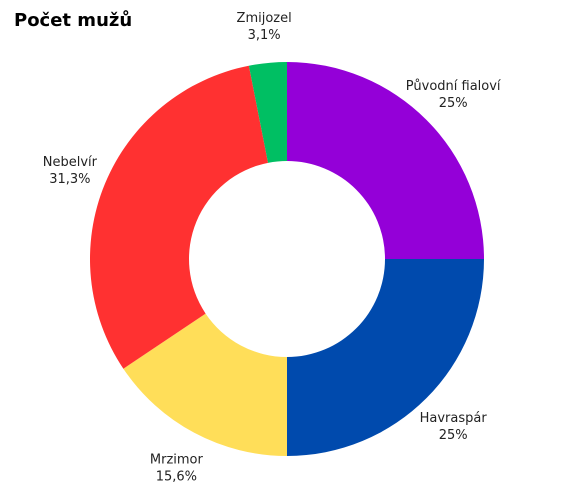 Image resolution: width=575 pixels, height=500 pixels. What do you see at coordinates (454, 427) in the screenshot?
I see `slice-label-group-2: Havraspár 25%` at bounding box center [454, 427].